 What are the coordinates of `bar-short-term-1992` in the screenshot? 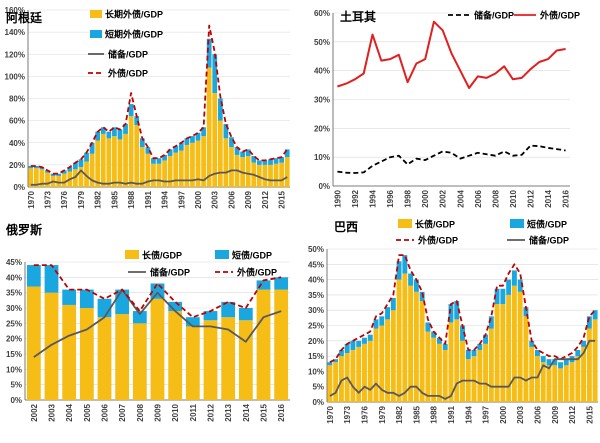 It's located at (153, 161).